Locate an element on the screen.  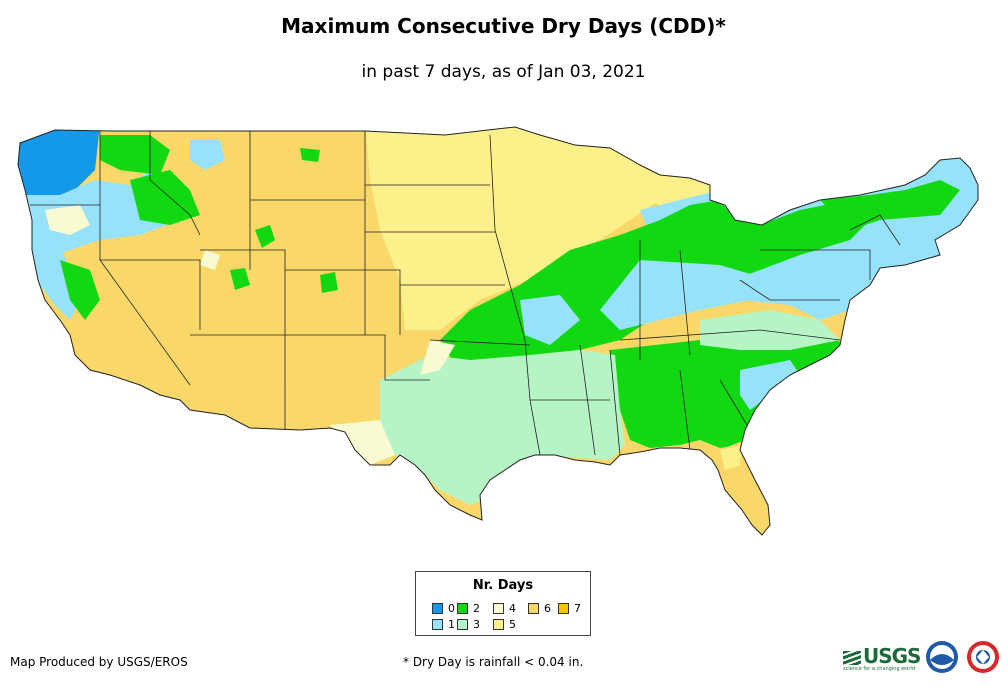
credit-text: Map Produced by USGS/EROS is located at coordinates (99, 662).